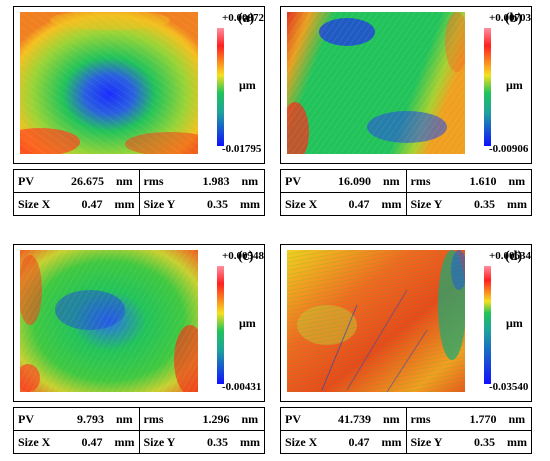  What do you see at coordinates (354, 180) in the screenshot?
I see `pv-value: 16.090` at bounding box center [354, 180].